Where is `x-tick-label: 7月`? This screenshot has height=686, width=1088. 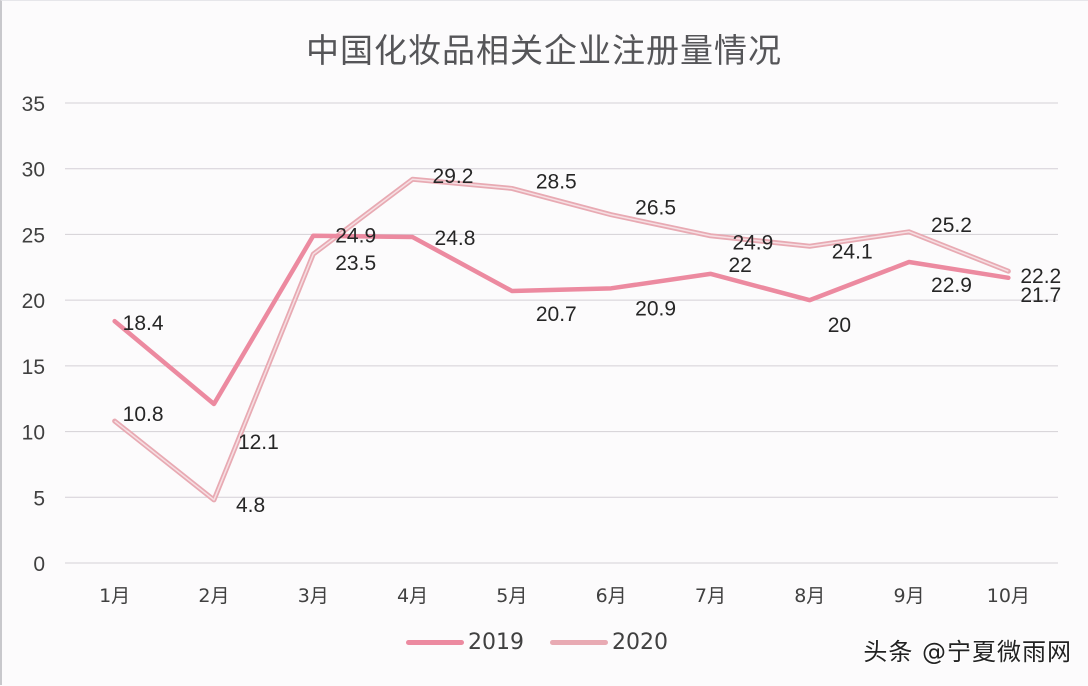 x-tick-label: 7月 is located at coordinates (710, 596).